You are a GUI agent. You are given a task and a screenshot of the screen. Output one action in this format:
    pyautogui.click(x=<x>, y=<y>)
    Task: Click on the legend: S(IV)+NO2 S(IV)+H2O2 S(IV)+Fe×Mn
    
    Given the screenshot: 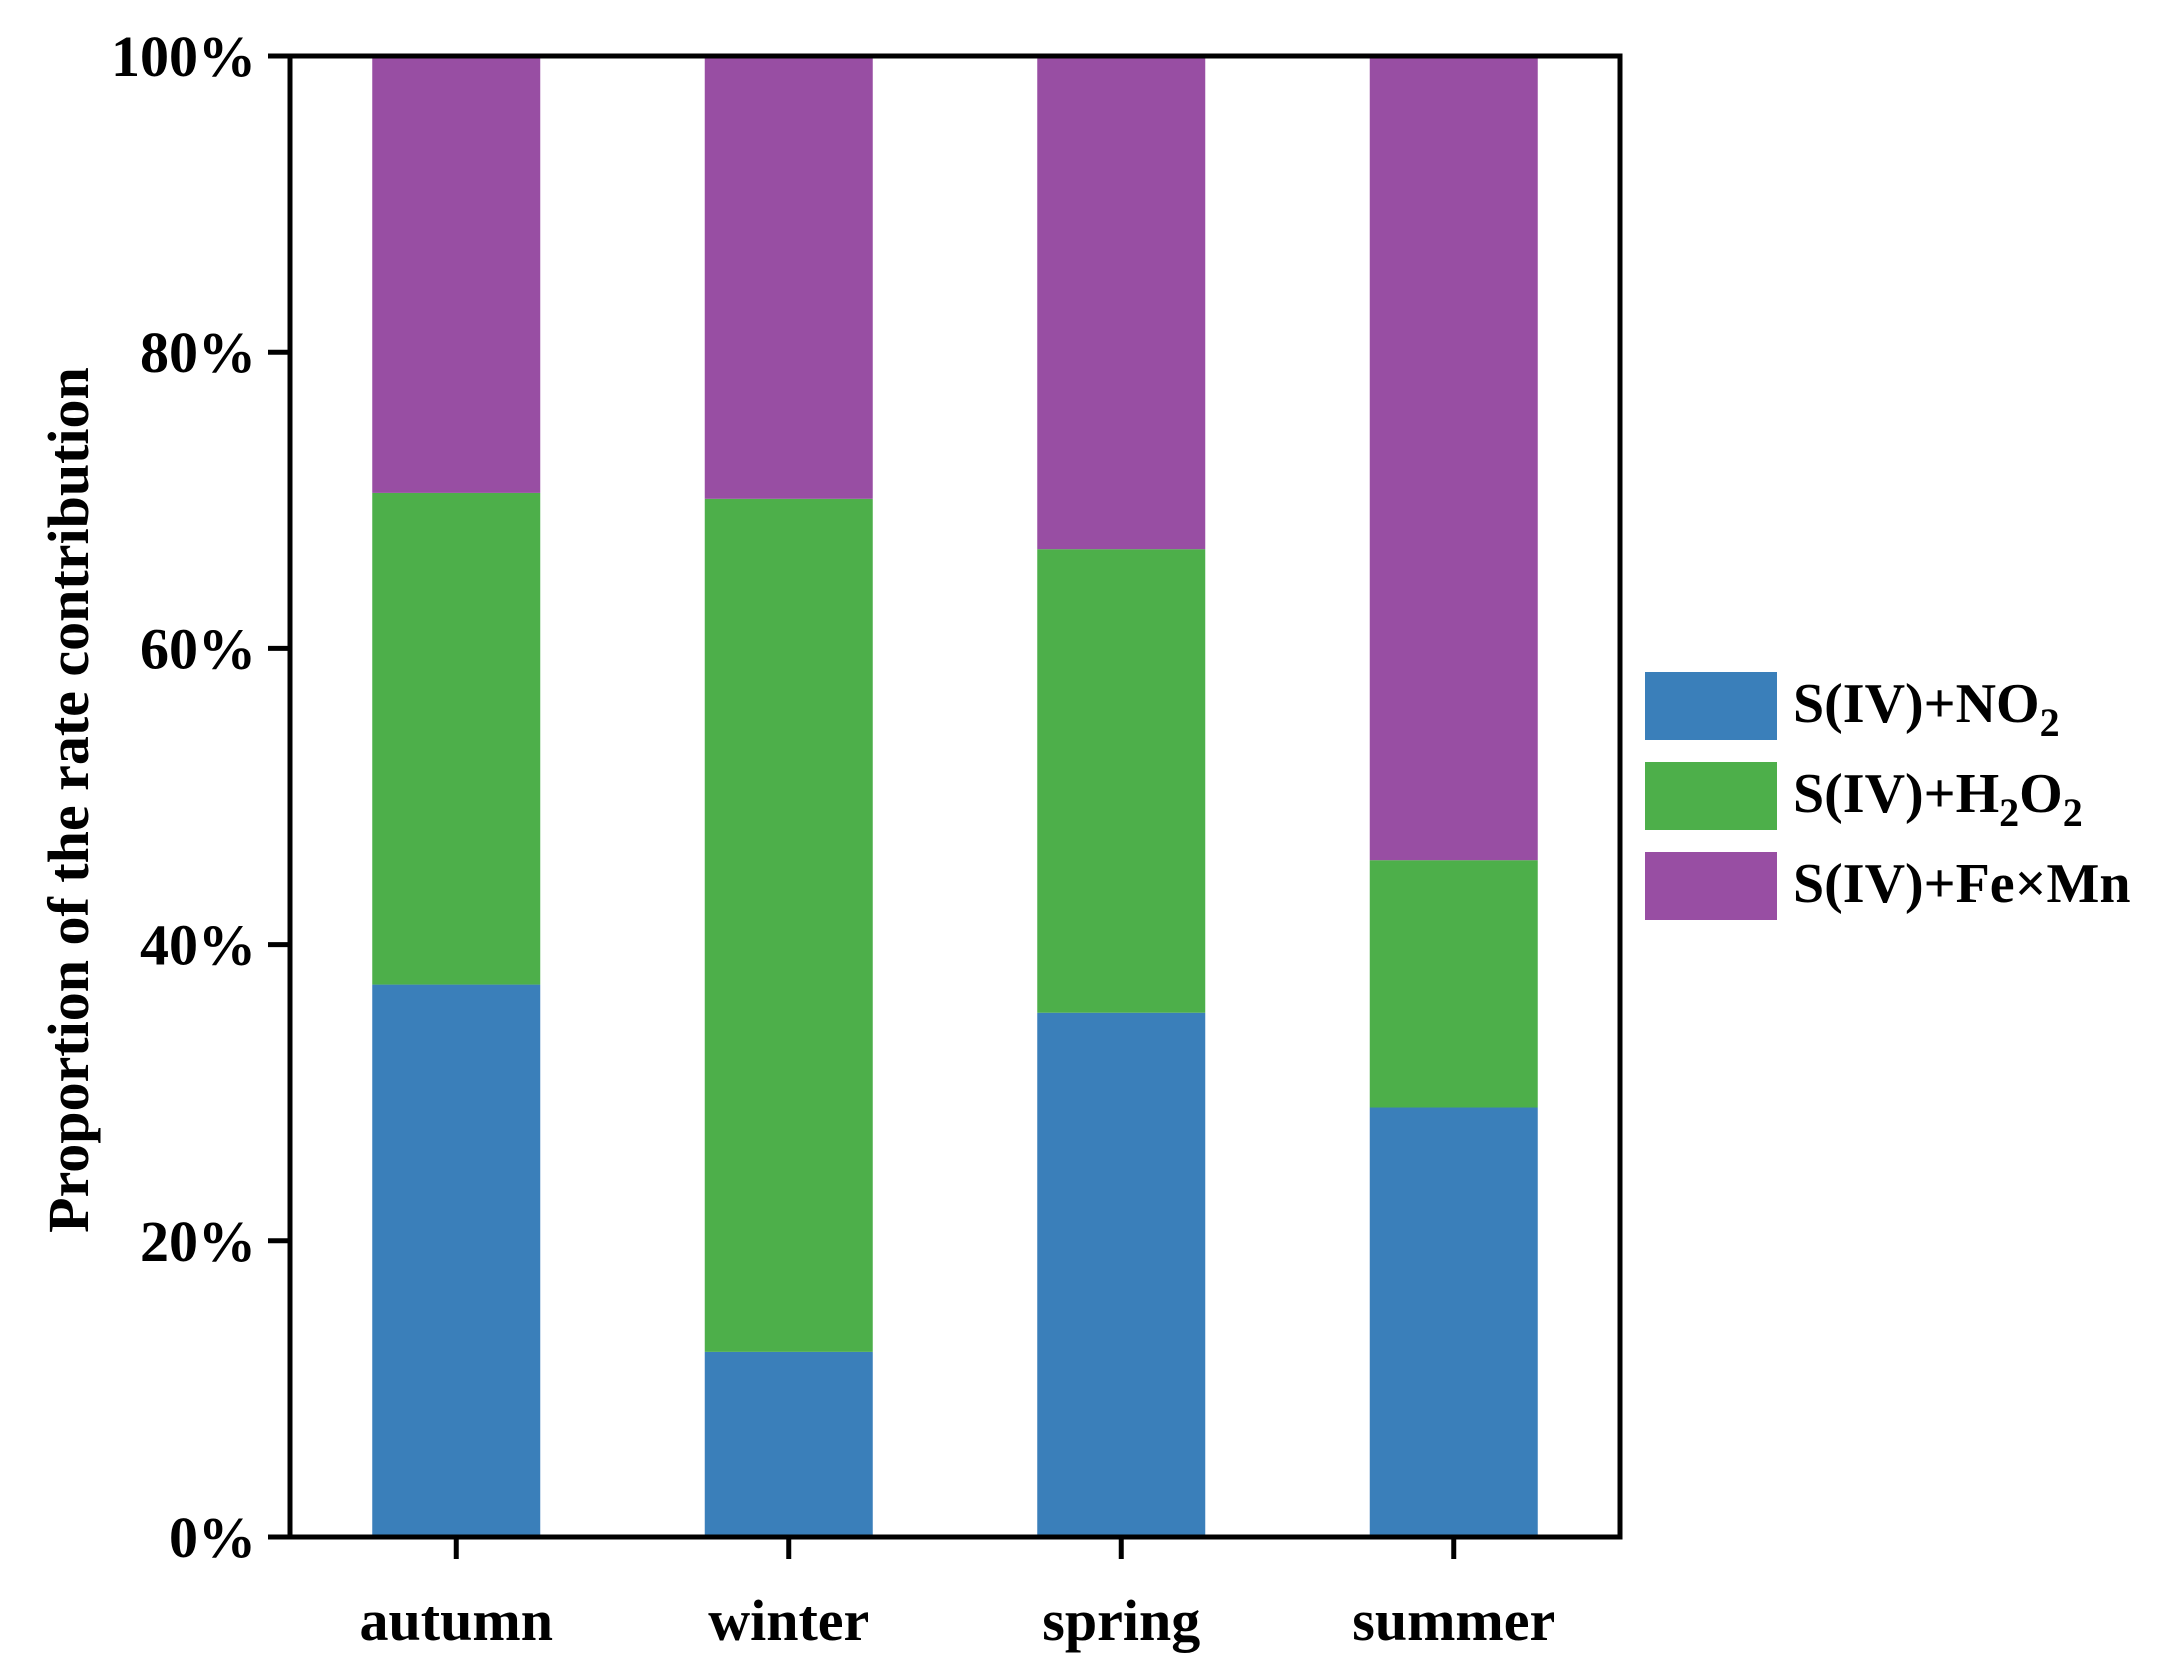 What is the action you would take?
    pyautogui.click(x=1888, y=796)
    